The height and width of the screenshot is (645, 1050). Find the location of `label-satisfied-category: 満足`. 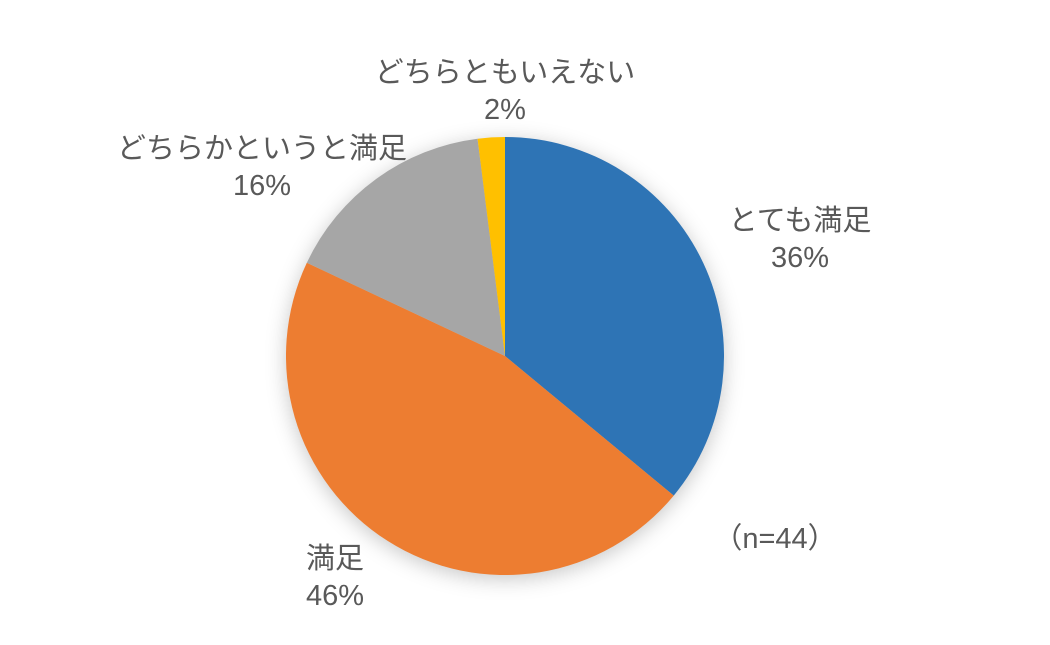

label-satisfied-category: 満足 is located at coordinates (335, 559).